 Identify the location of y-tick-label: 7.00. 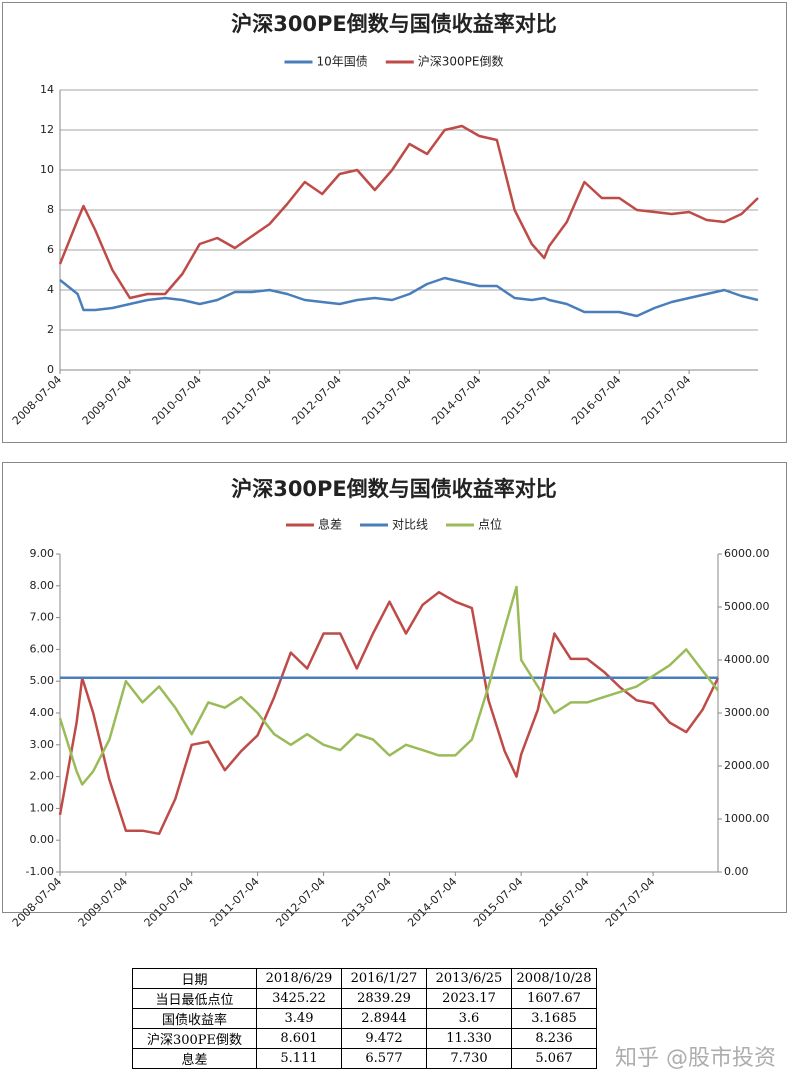
(42, 617).